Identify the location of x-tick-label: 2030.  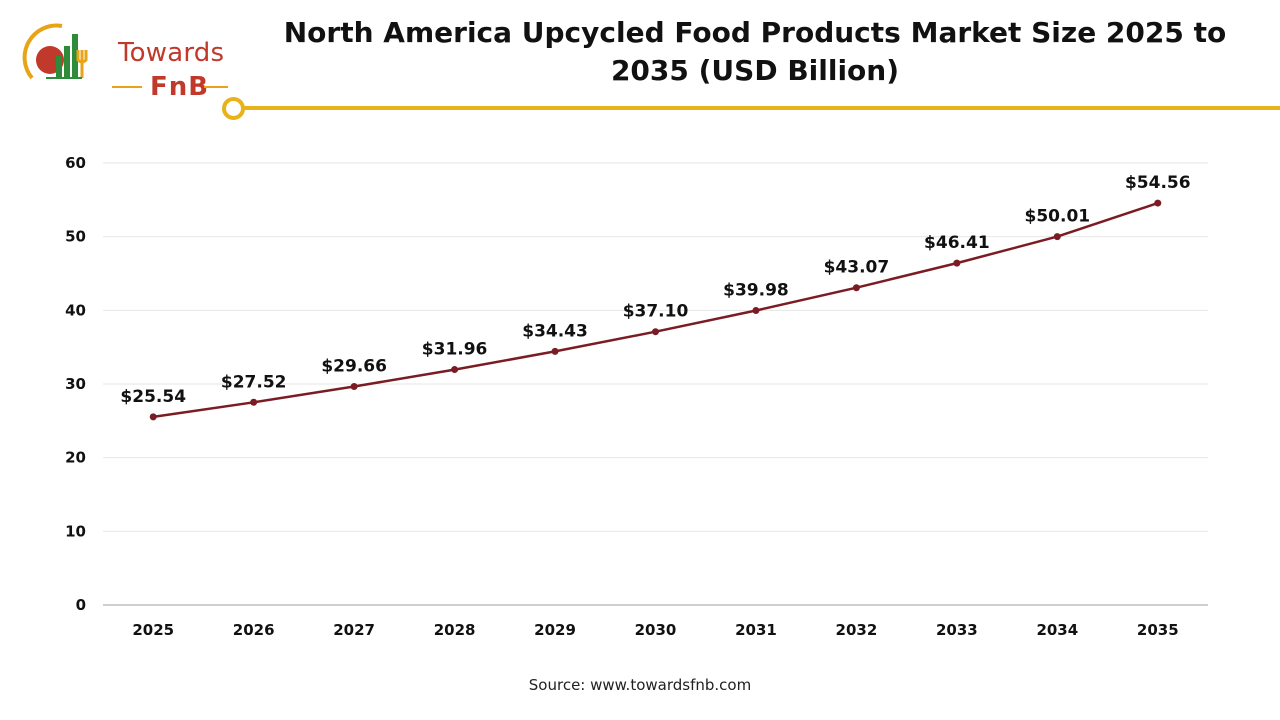
(656, 630).